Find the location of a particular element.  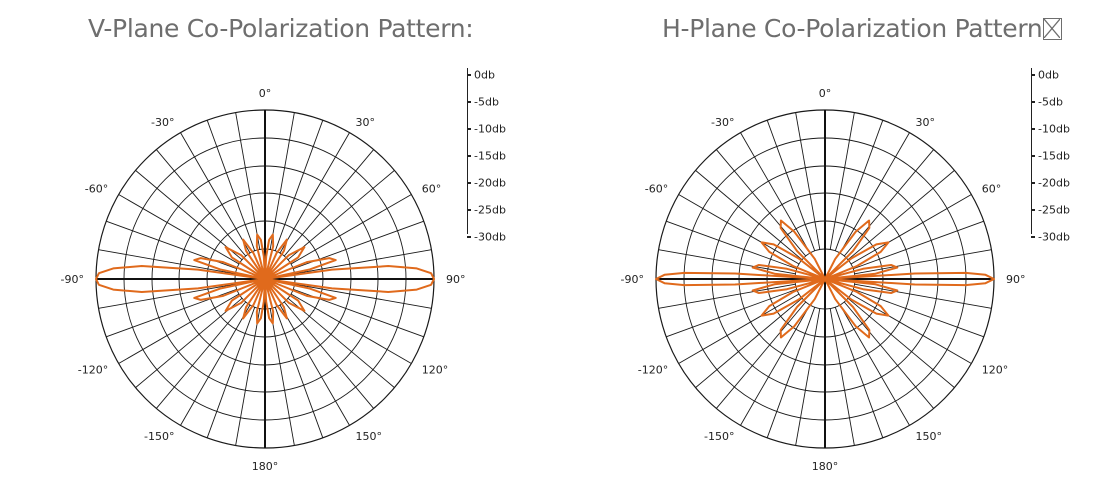

scale-axis-line is located at coordinates (467, 151).